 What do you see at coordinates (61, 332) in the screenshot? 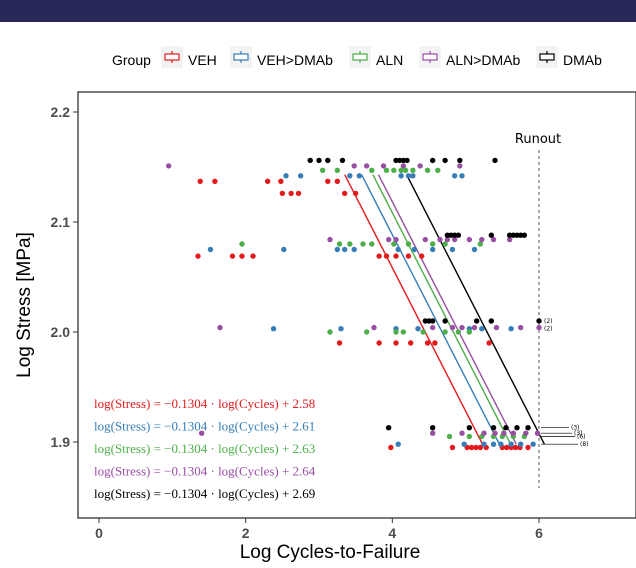
I see `y-tick-label: 2.0` at bounding box center [61, 332].